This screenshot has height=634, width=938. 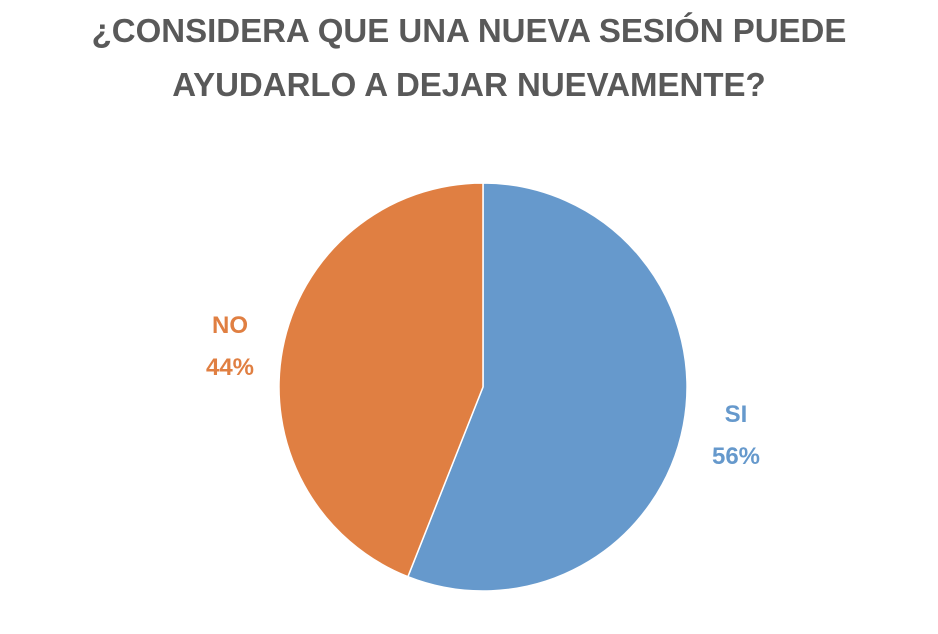 I want to click on slice-label-value-si: 56%, so click(x=736, y=456).